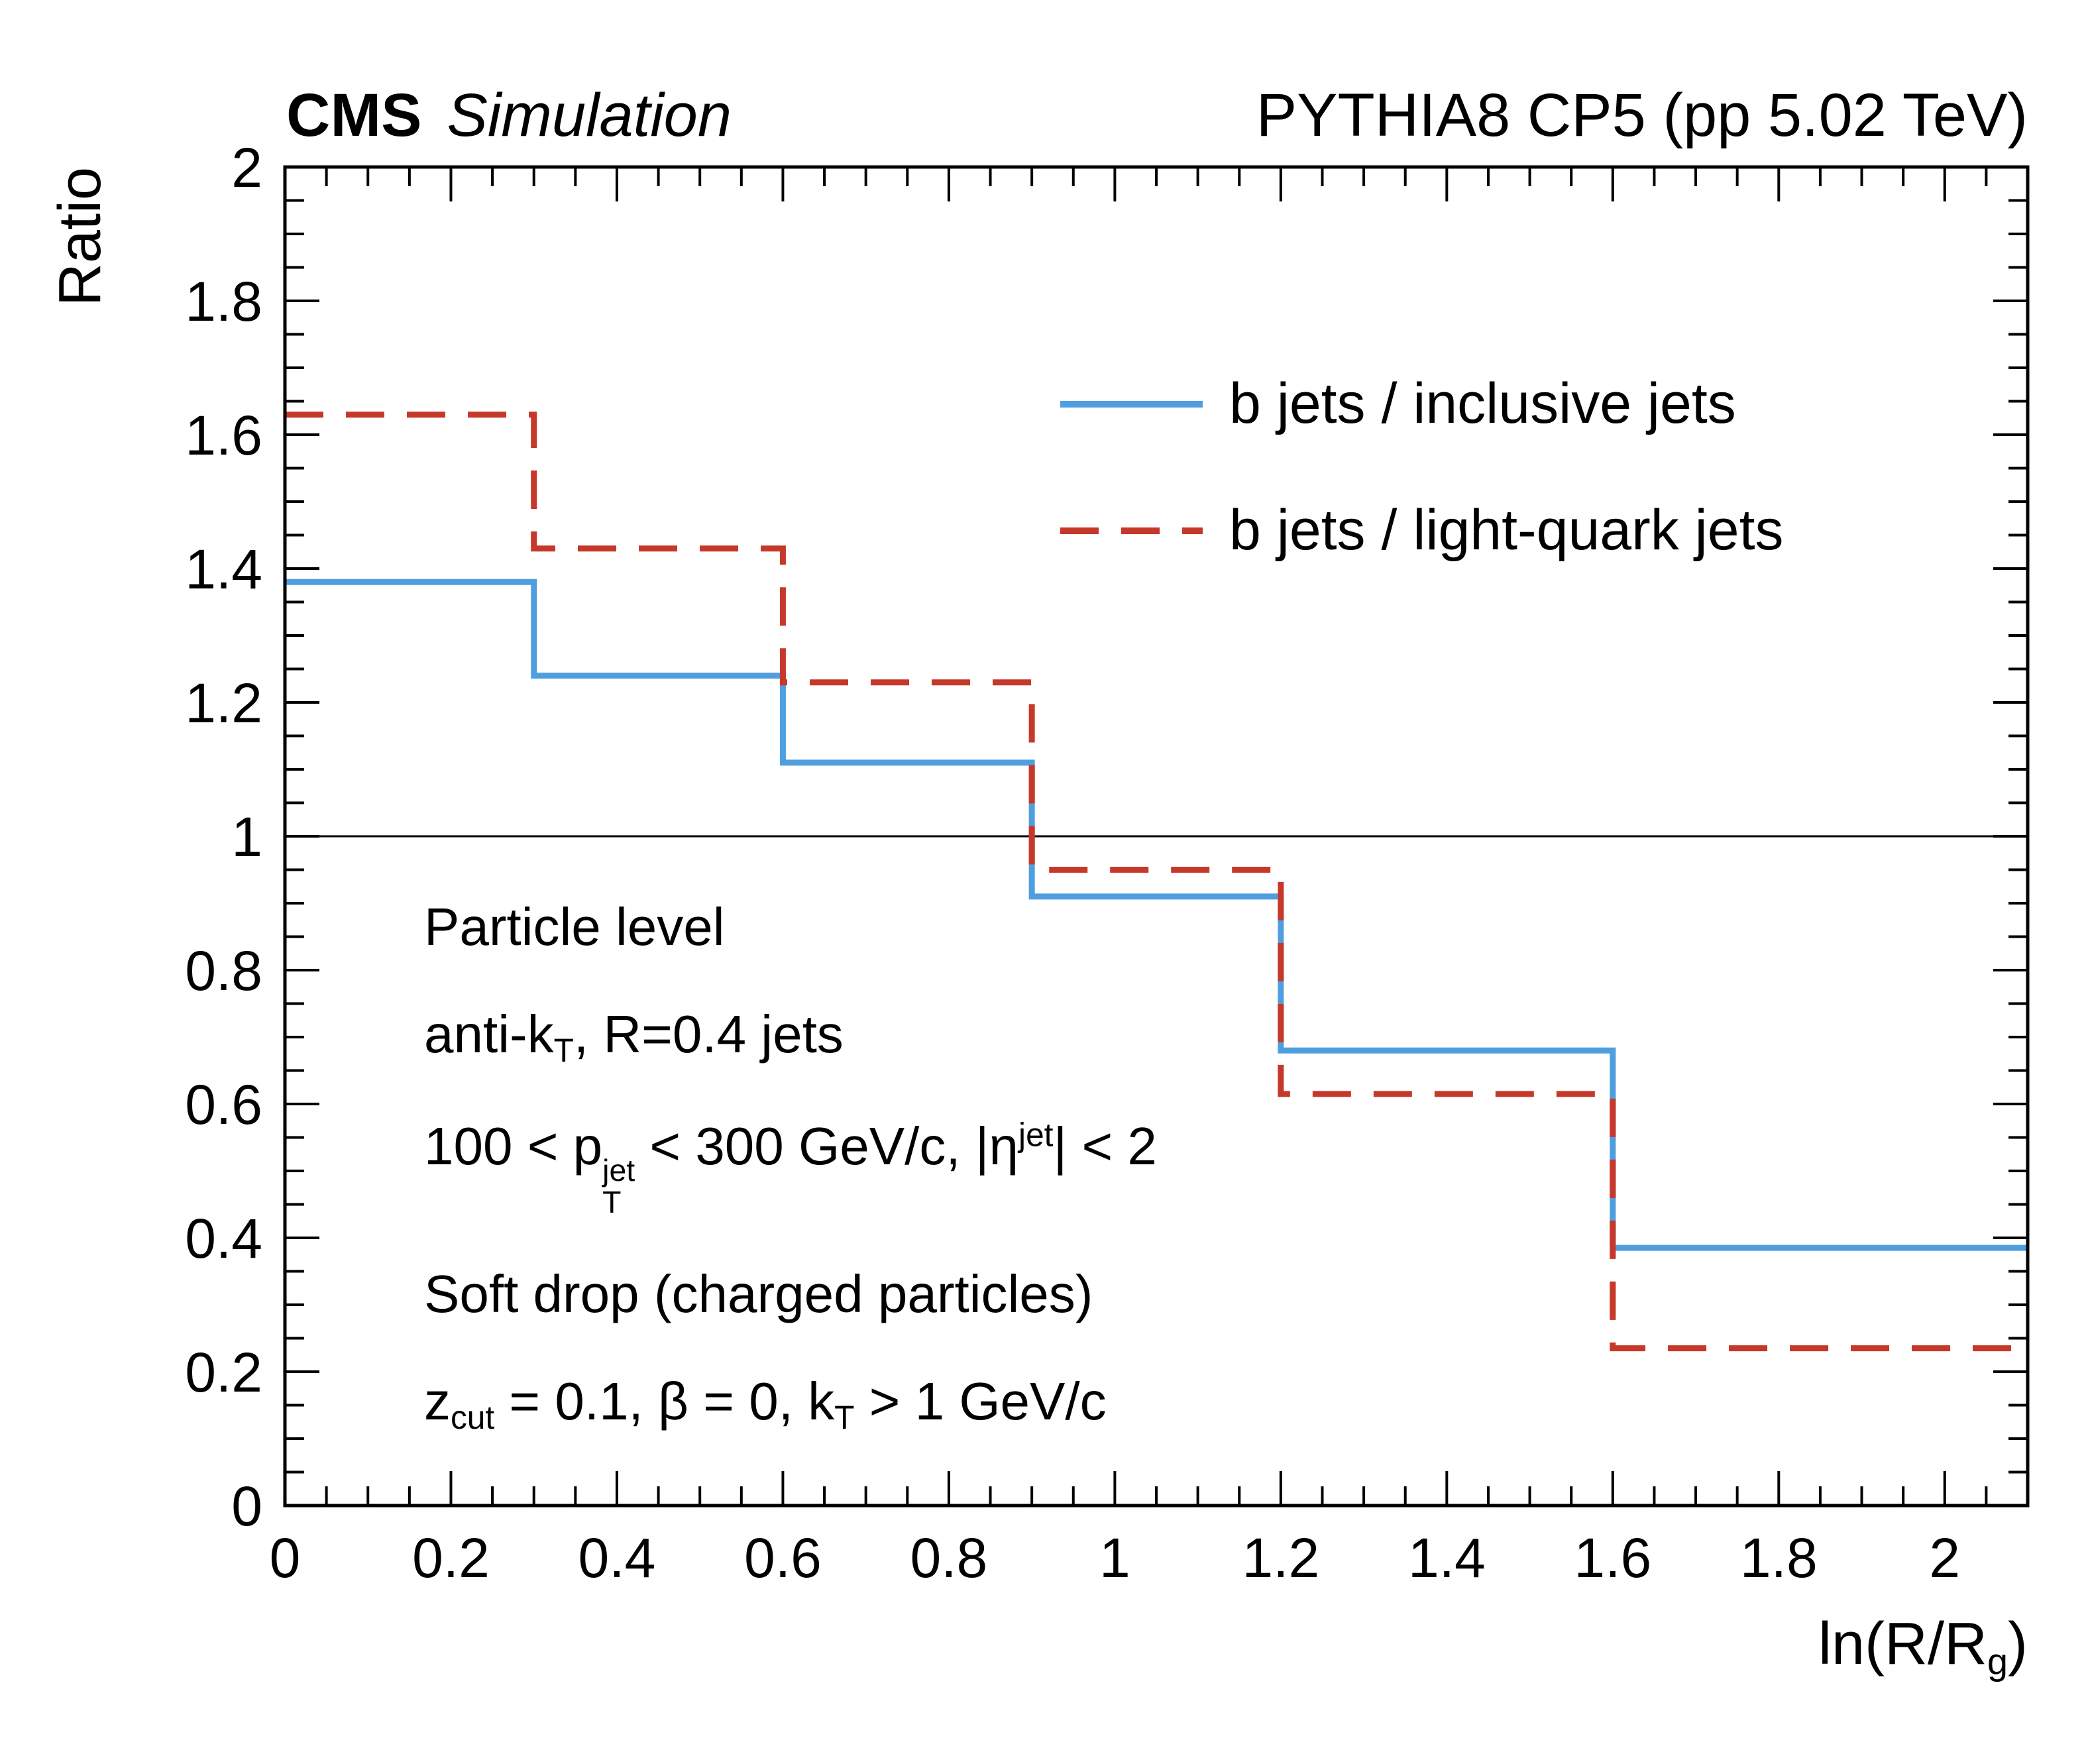 Image resolution: width=2088 pixels, height=1764 pixels. I want to click on legend-item: b jets / light-quark jets, so click(1421, 530).